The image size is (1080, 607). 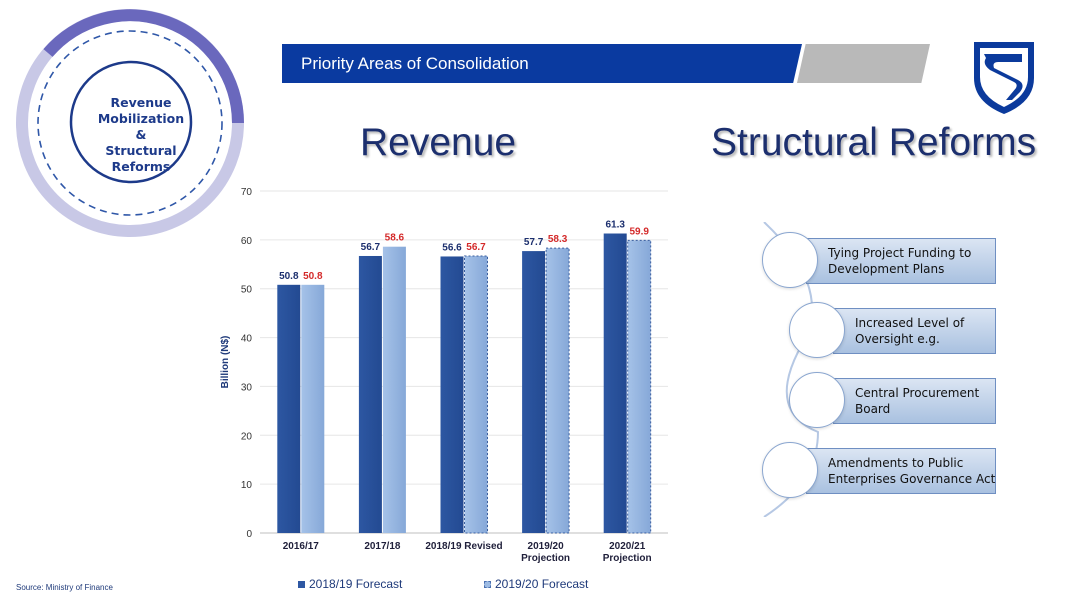 What do you see at coordinates (247, 485) in the screenshot?
I see `y-tick-label: 10` at bounding box center [247, 485].